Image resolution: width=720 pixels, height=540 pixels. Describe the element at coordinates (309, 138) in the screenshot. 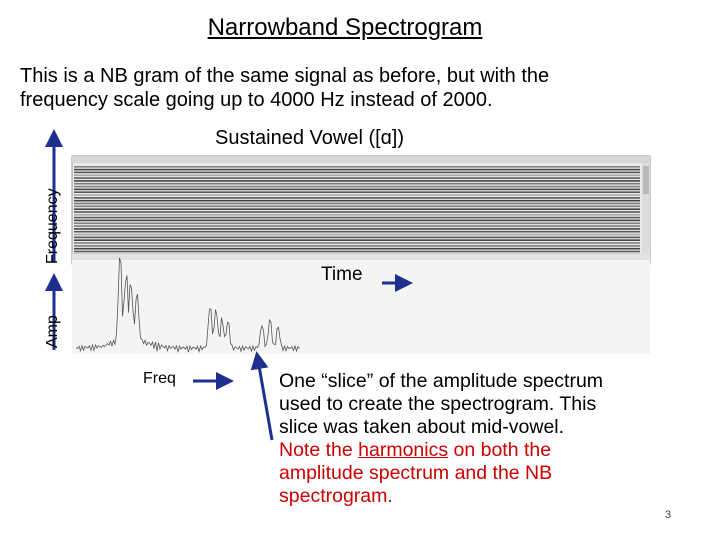

I see `vowel-label: Sustained Vowel ([ɑ])` at that location.